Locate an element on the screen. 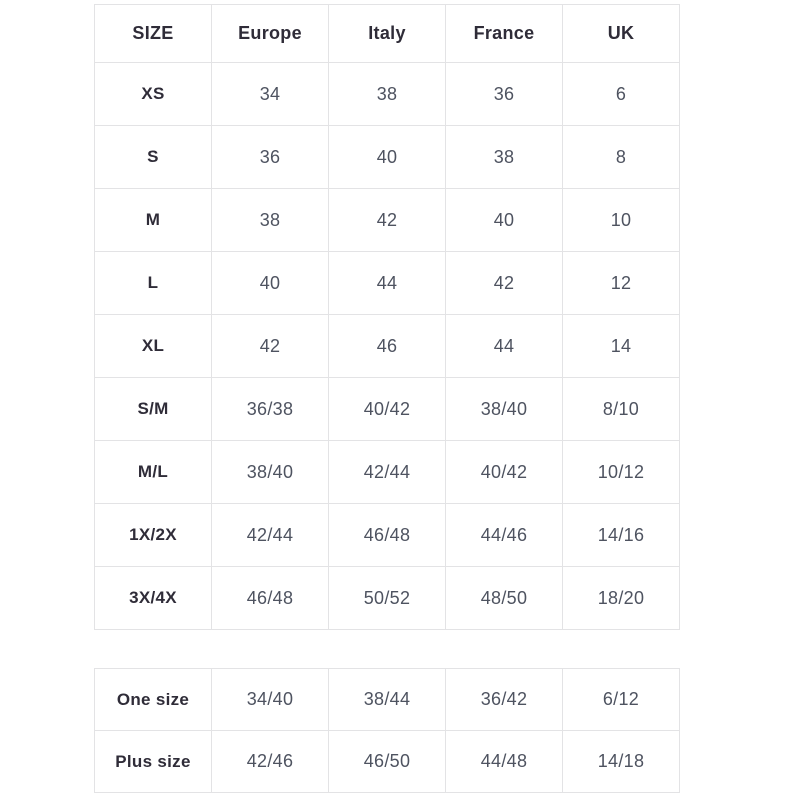  table-row-one-size: One size 34/40 38/44 36/42 6/12 is located at coordinates (387, 699).